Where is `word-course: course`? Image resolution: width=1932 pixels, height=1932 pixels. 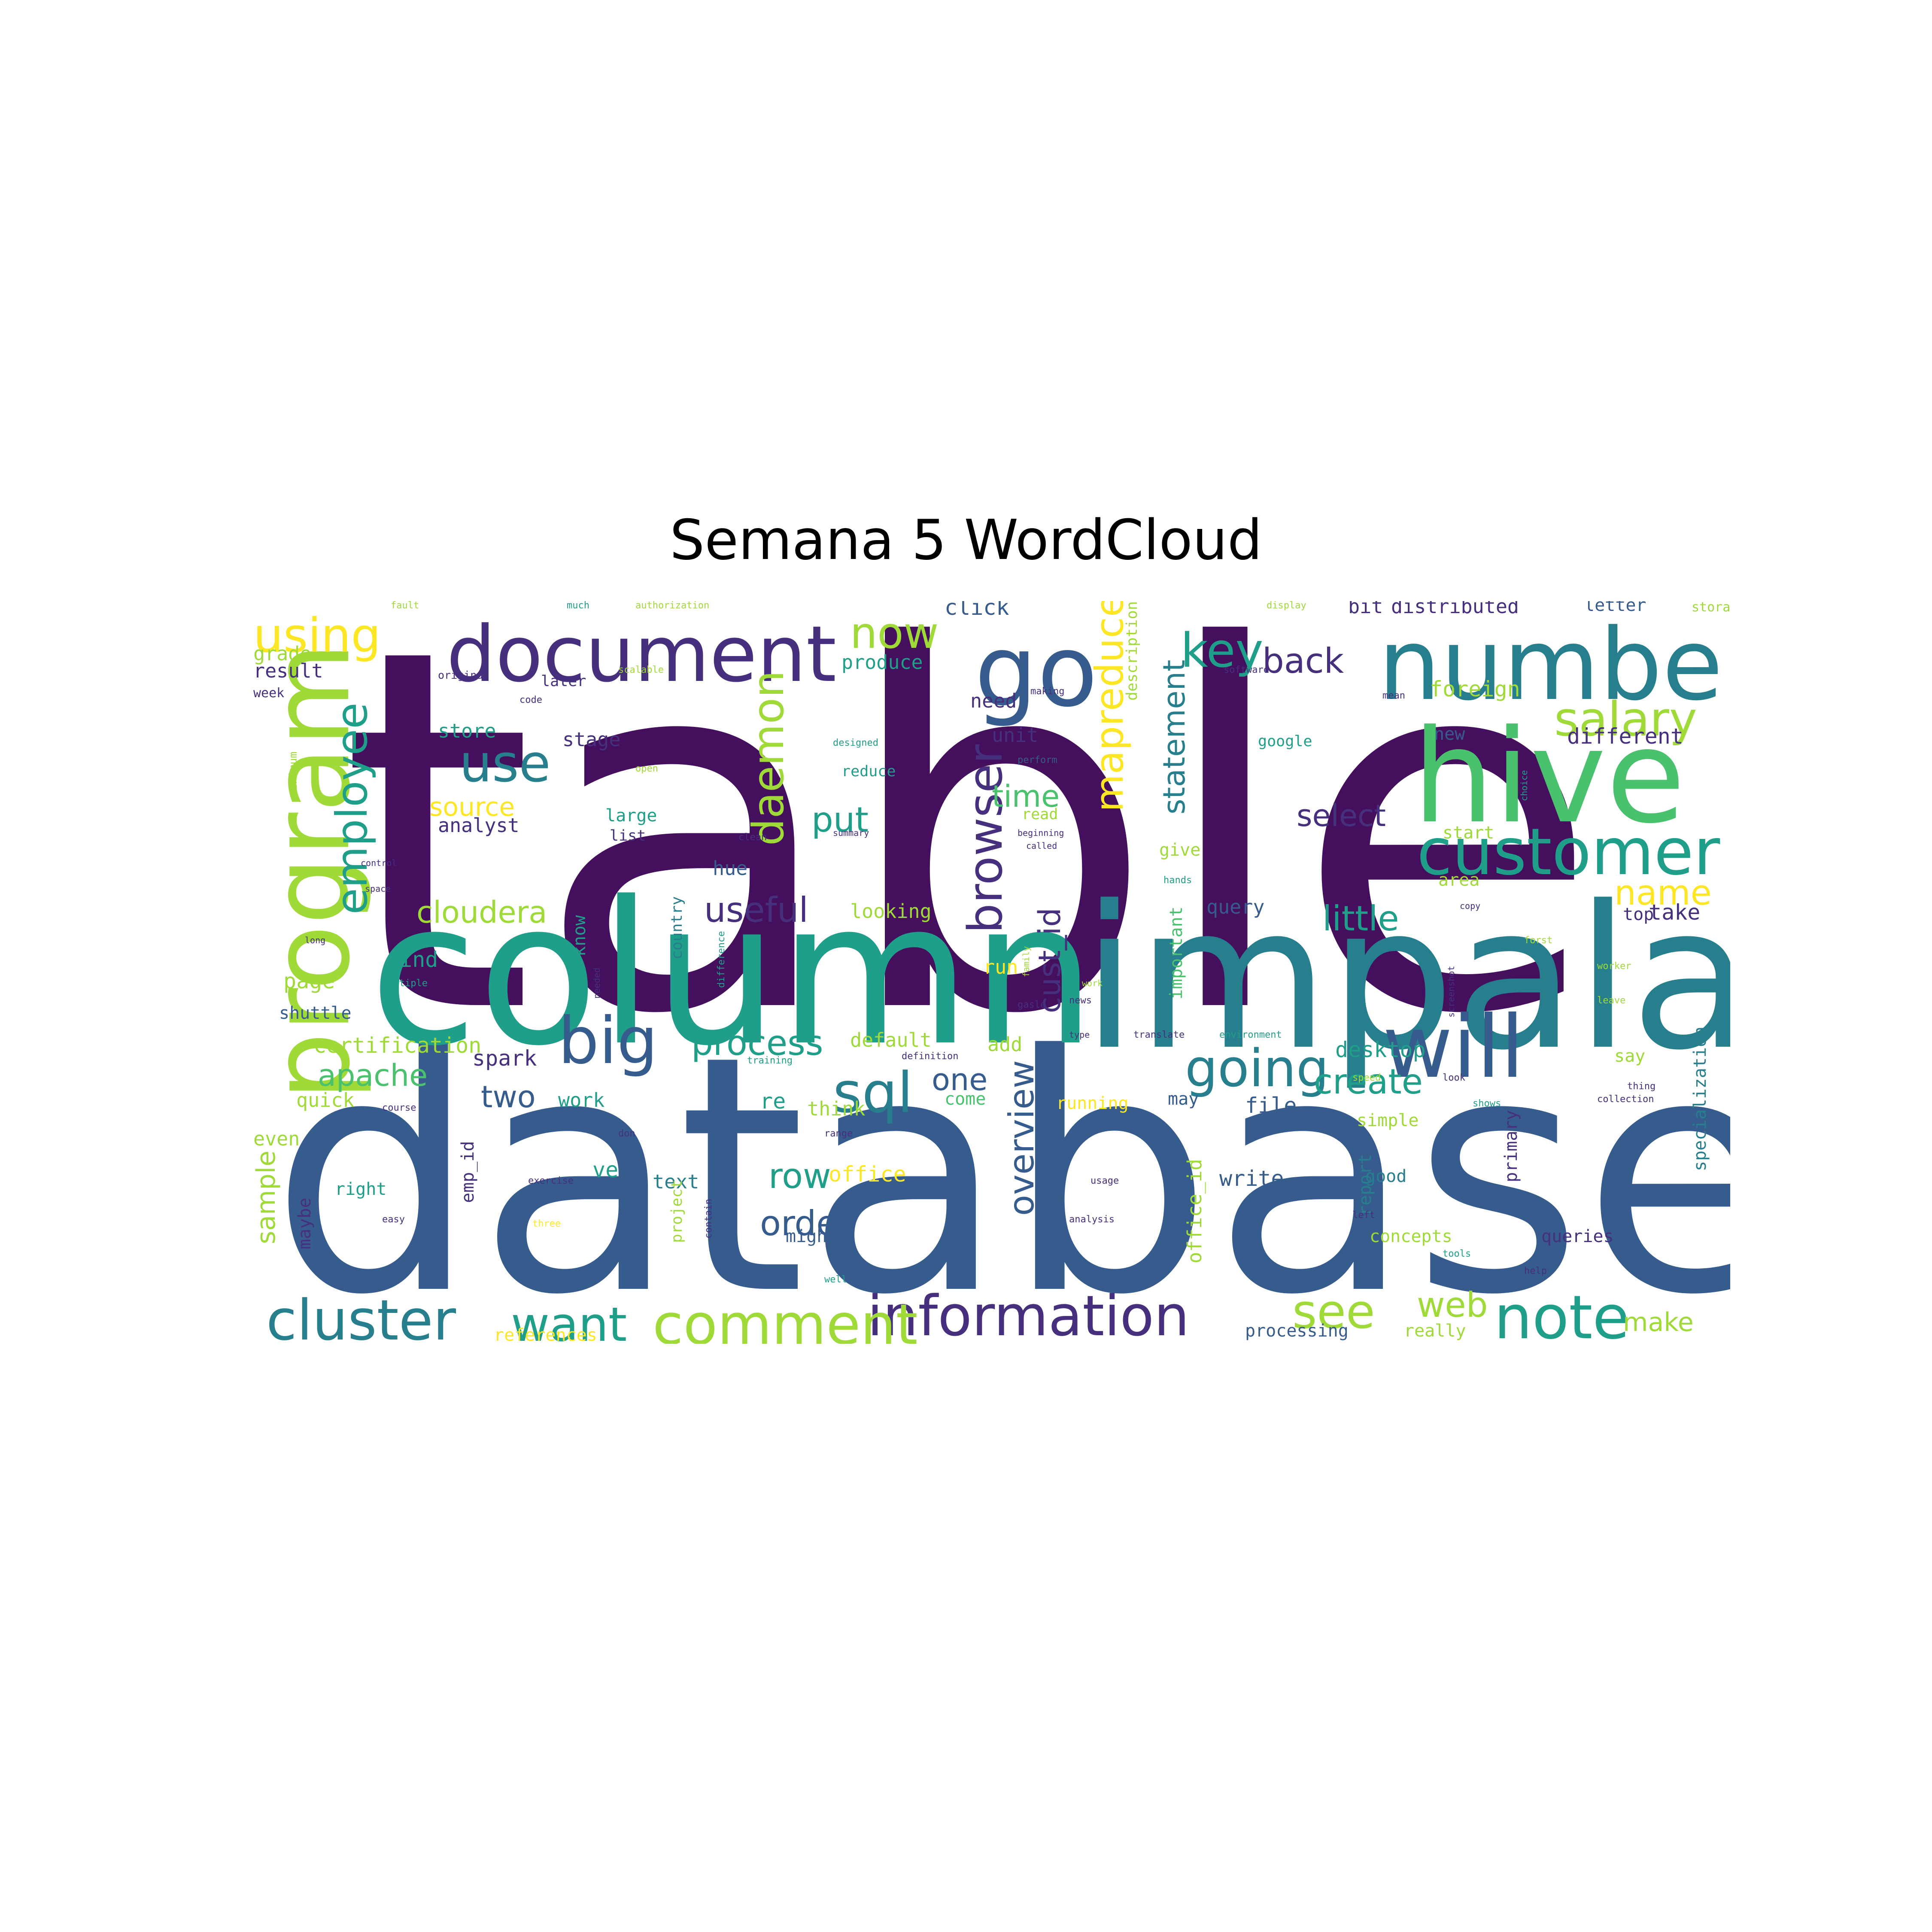 word-course: course is located at coordinates (399, 1108).